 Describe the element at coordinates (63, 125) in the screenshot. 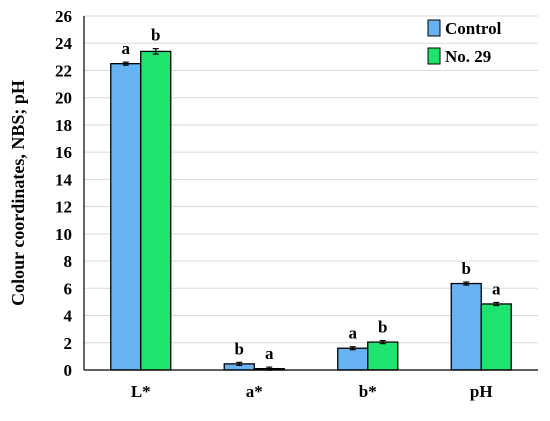

I see `y-tick-label: 18` at that location.